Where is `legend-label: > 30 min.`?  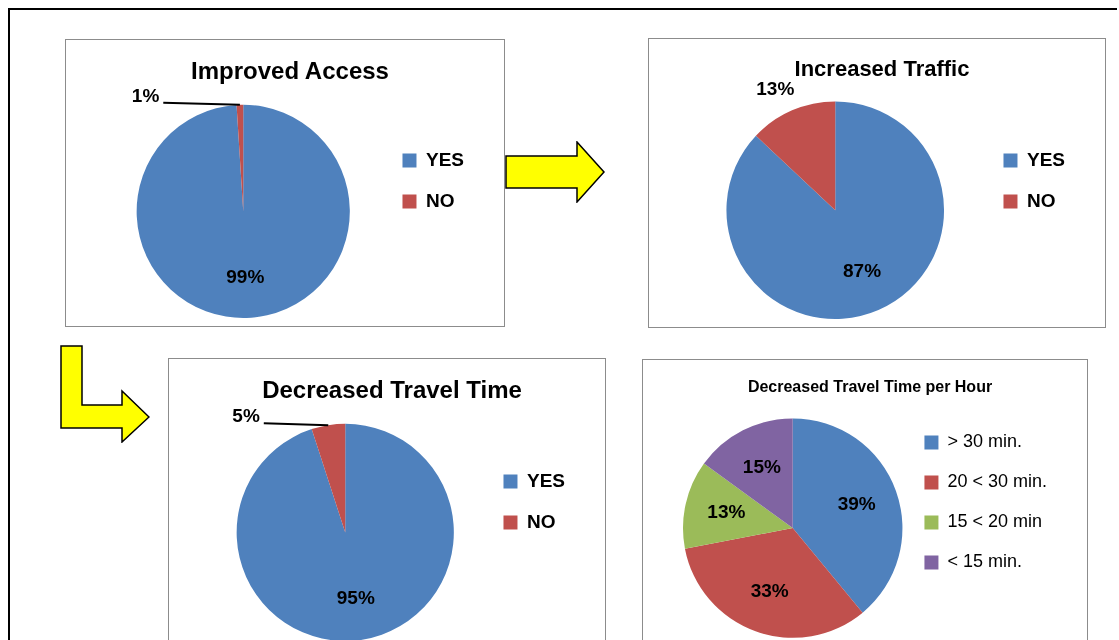
legend-label: > 30 min. is located at coordinates (984, 441).